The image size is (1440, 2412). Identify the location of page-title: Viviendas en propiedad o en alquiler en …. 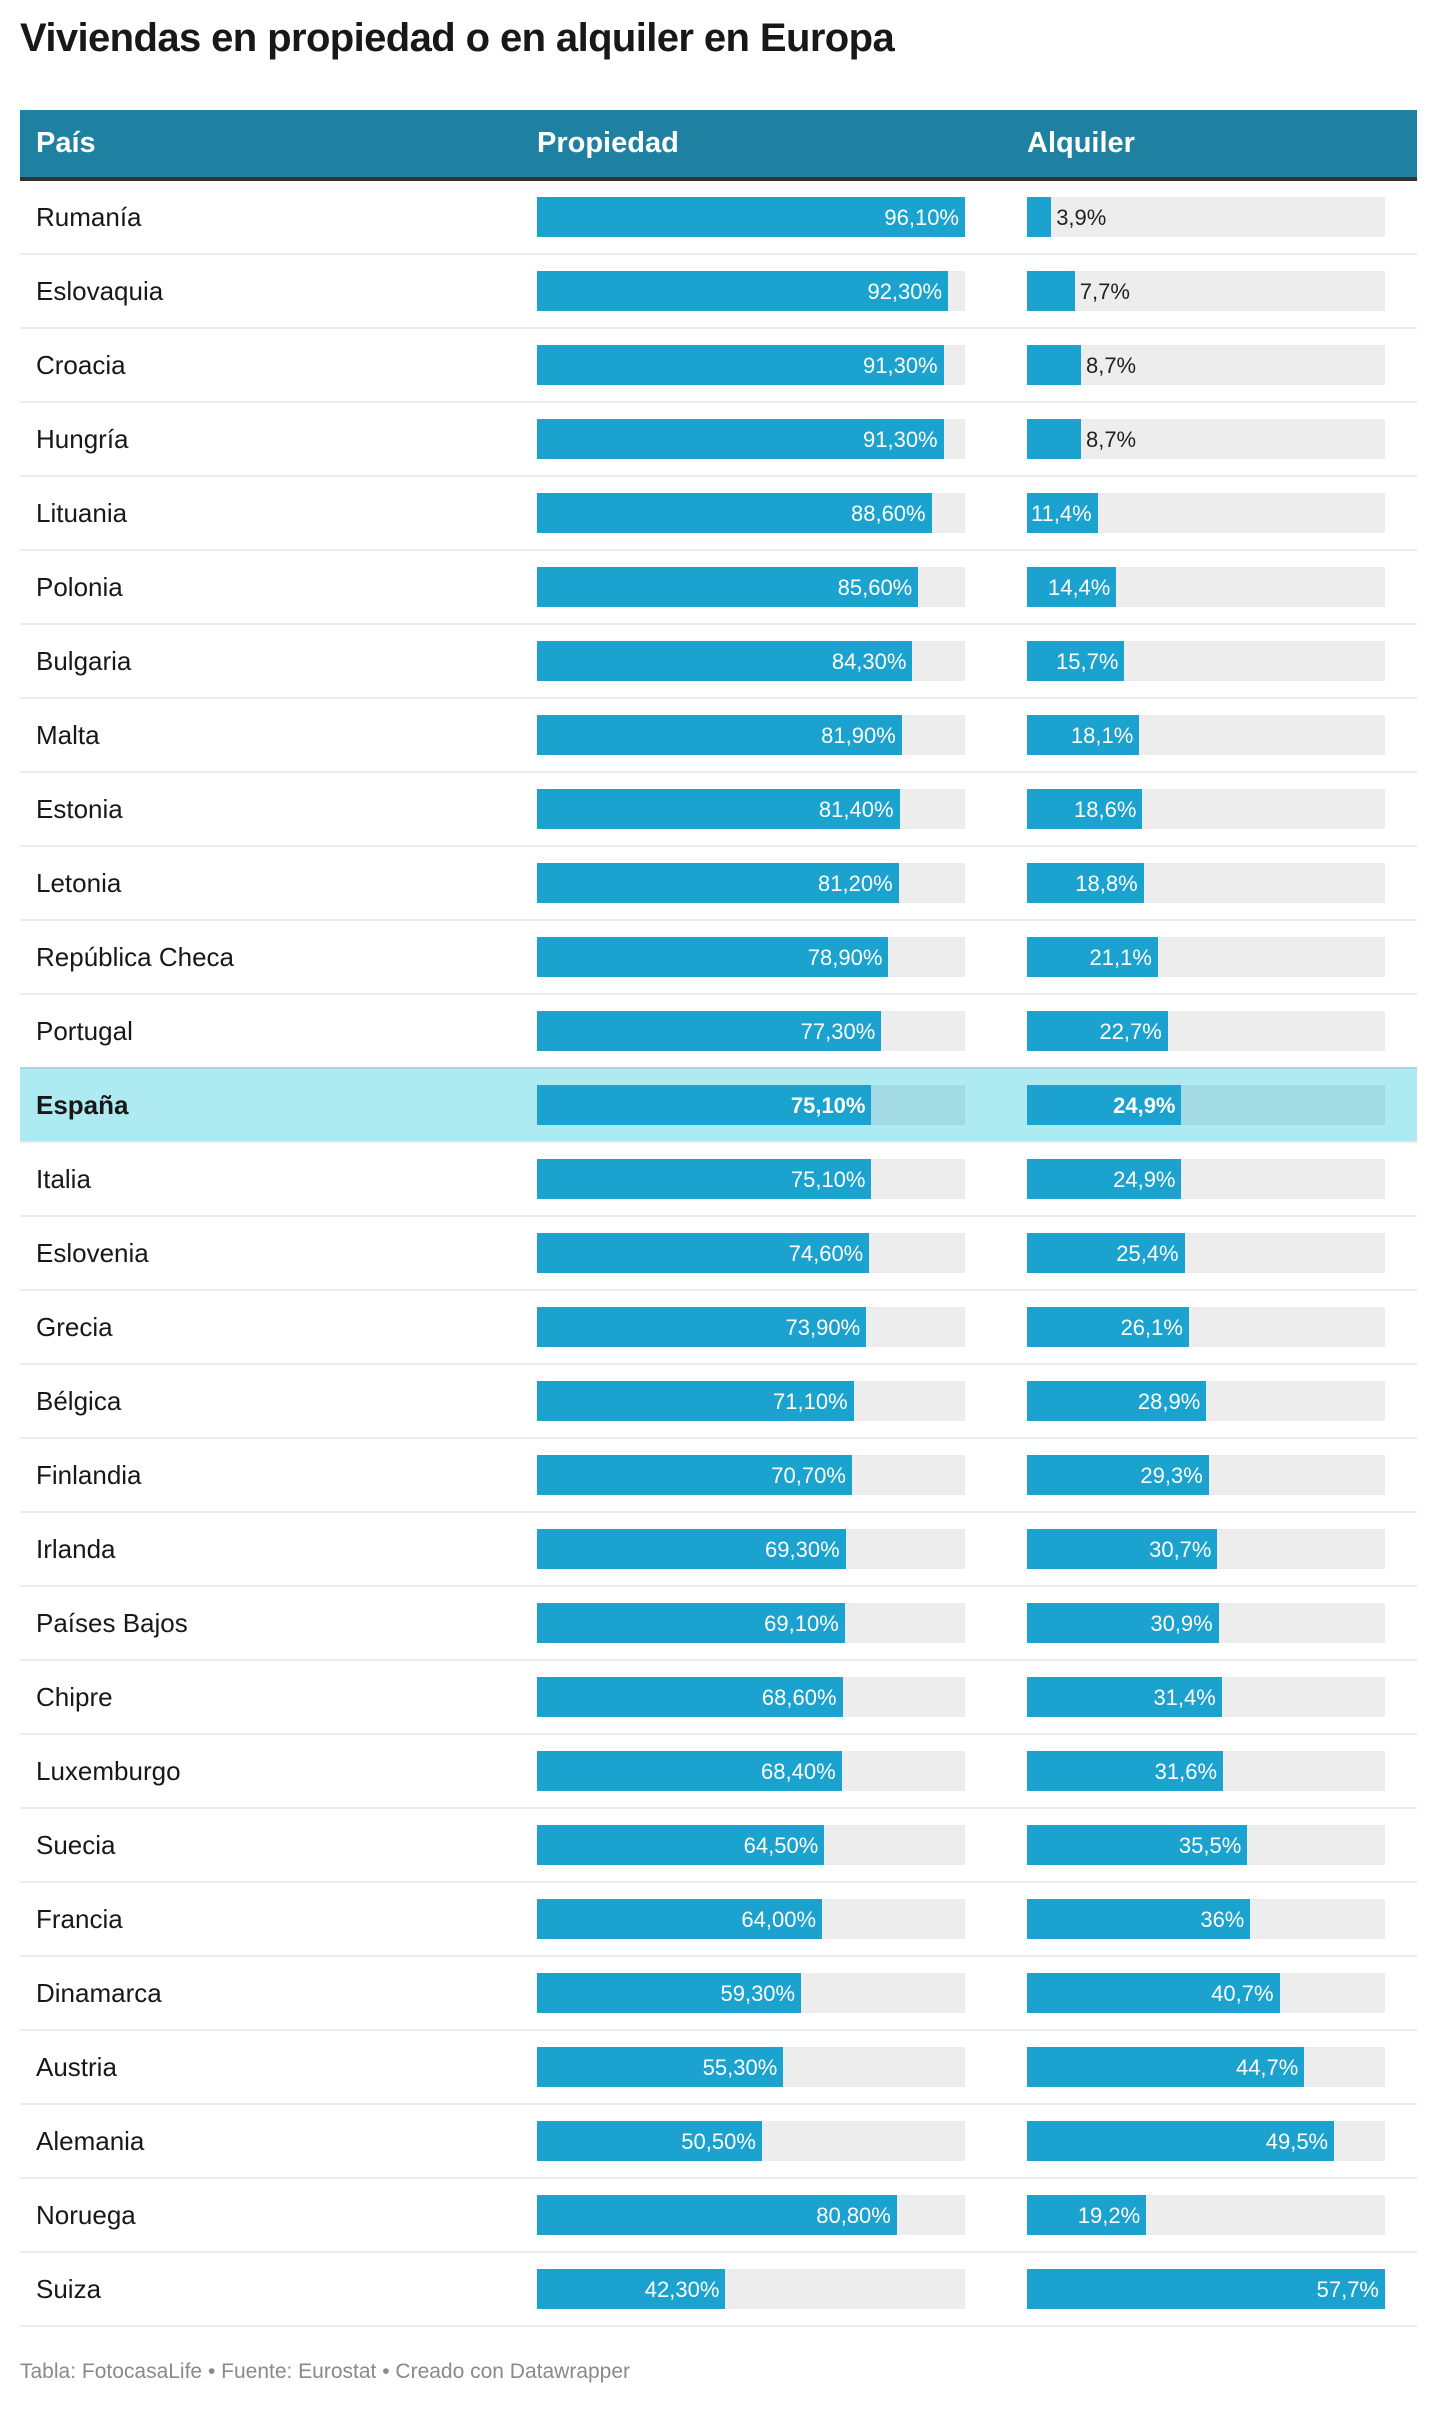
(457, 38).